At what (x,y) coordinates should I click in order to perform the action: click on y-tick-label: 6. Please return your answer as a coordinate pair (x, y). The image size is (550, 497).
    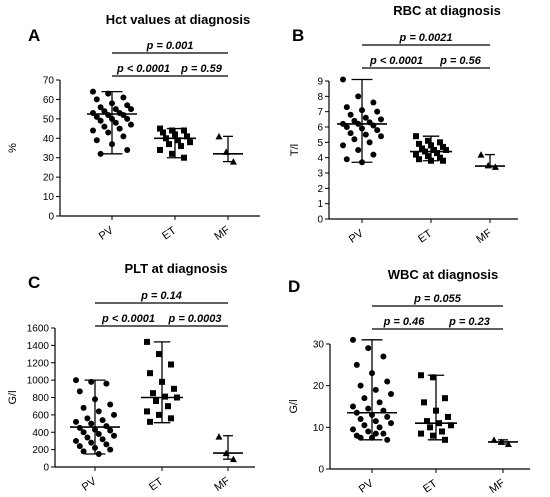
    Looking at the image, I should click on (320, 128).